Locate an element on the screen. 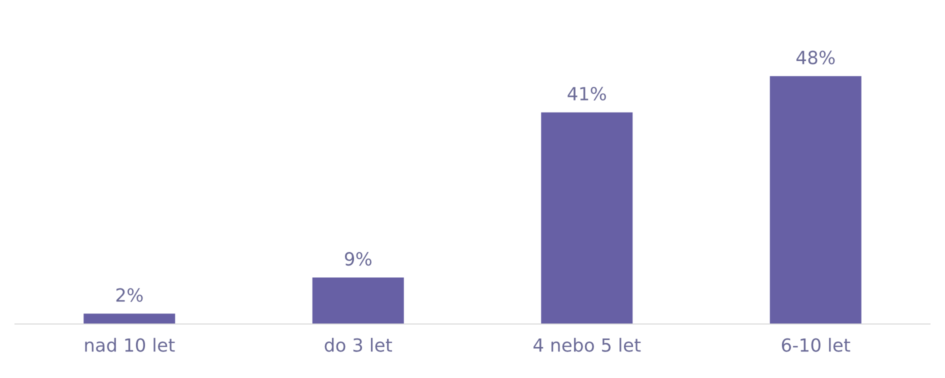 This screenshot has width=945, height=378. data-label: 41% is located at coordinates (587, 93).